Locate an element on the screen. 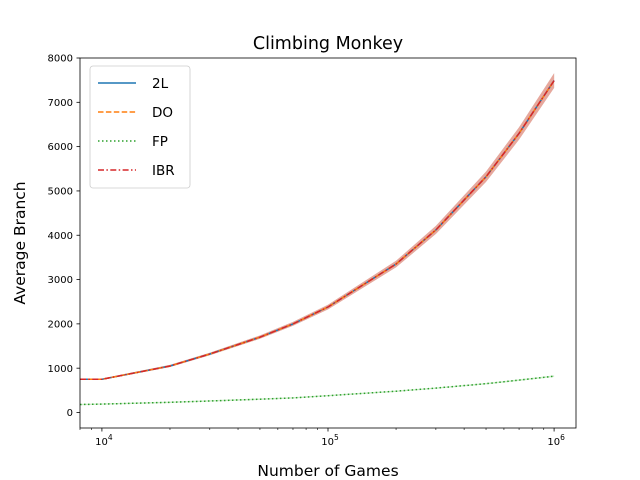 This screenshot has height=480, width=640. legend-box is located at coordinates (140, 127).